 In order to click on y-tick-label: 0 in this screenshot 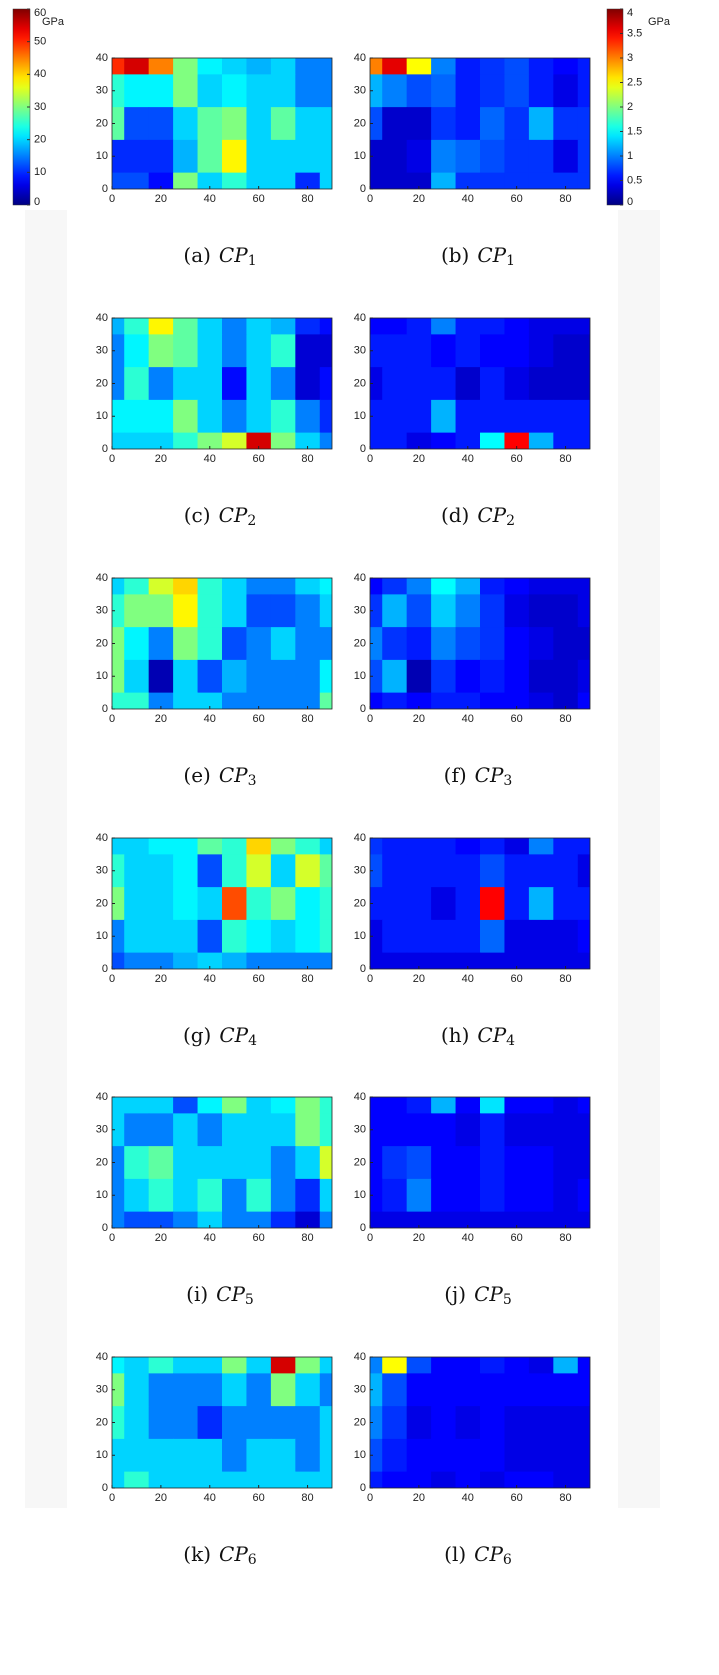, I will do `click(105, 1488)`.